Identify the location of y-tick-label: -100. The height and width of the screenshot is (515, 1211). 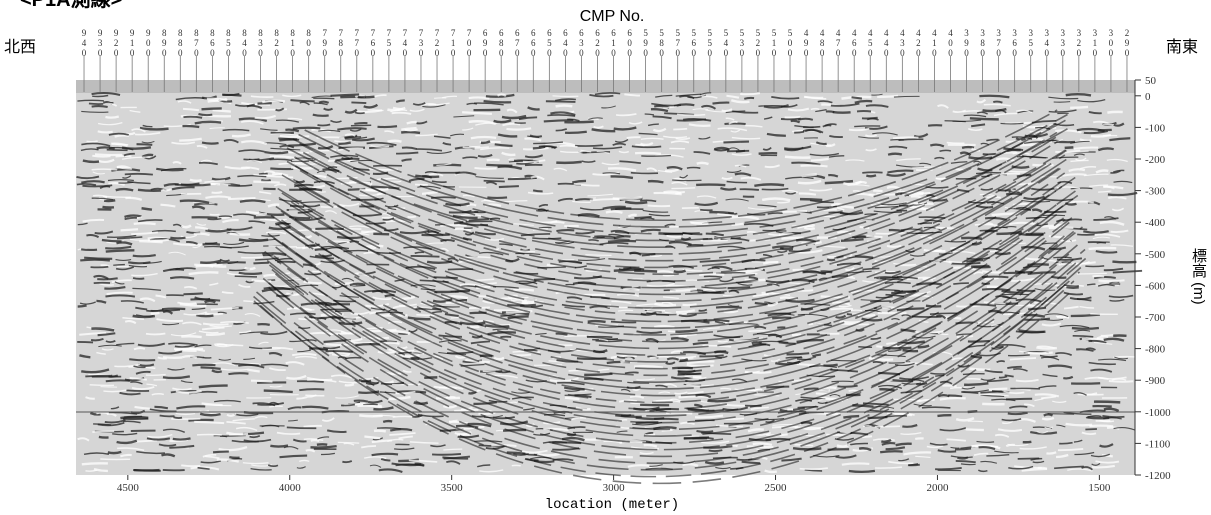
(1155, 128).